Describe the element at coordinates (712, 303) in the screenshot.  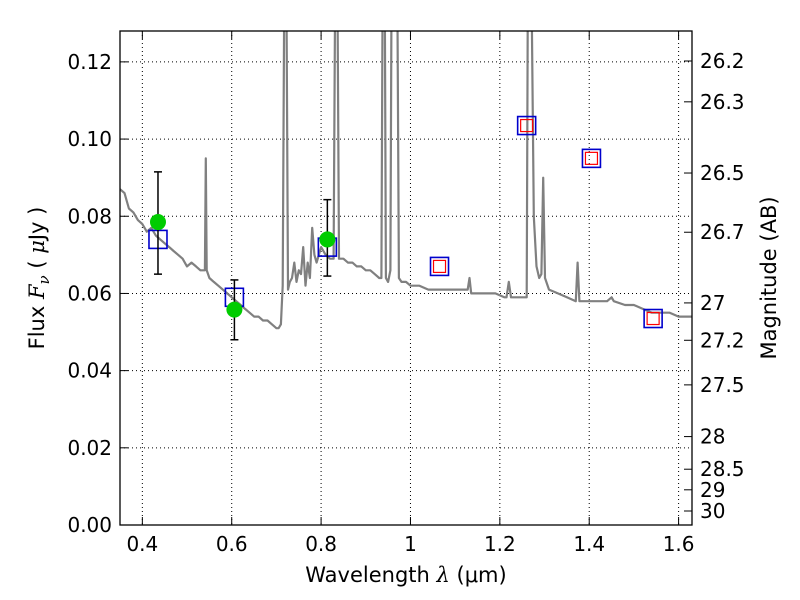
I see `magnitude-tick-label: 27` at that location.